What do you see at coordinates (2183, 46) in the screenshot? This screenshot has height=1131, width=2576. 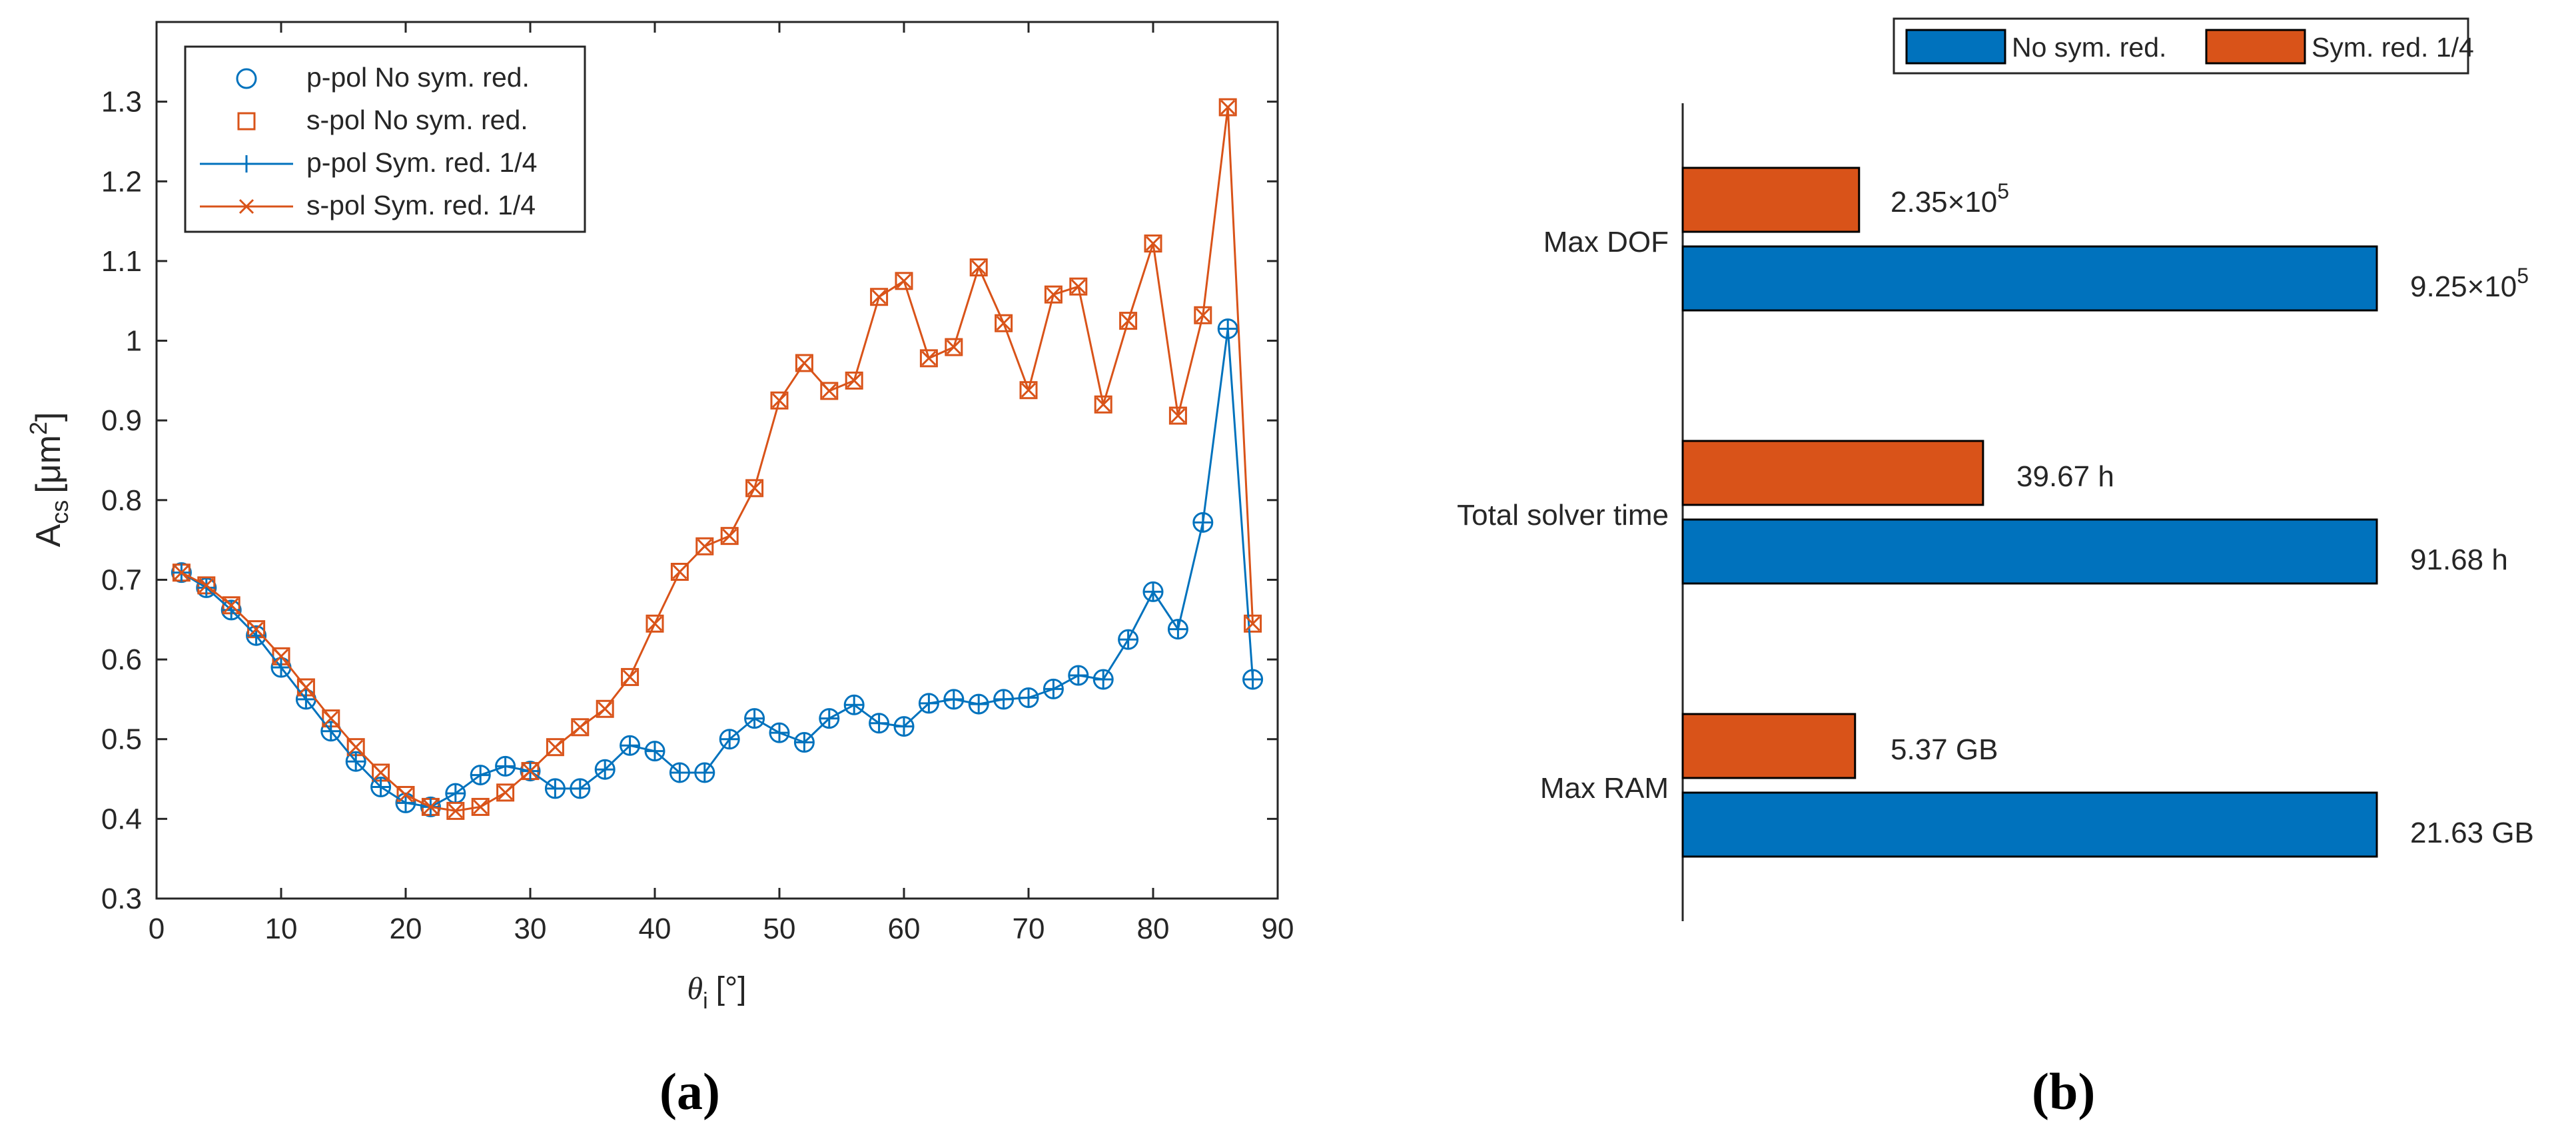 I see `legend-b: No sym. red. Sym. red. 1/4` at bounding box center [2183, 46].